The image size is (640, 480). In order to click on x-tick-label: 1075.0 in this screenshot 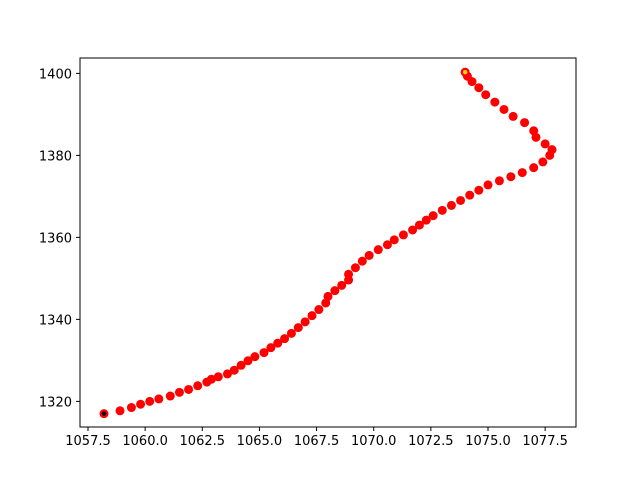, I will do `click(488, 441)`.